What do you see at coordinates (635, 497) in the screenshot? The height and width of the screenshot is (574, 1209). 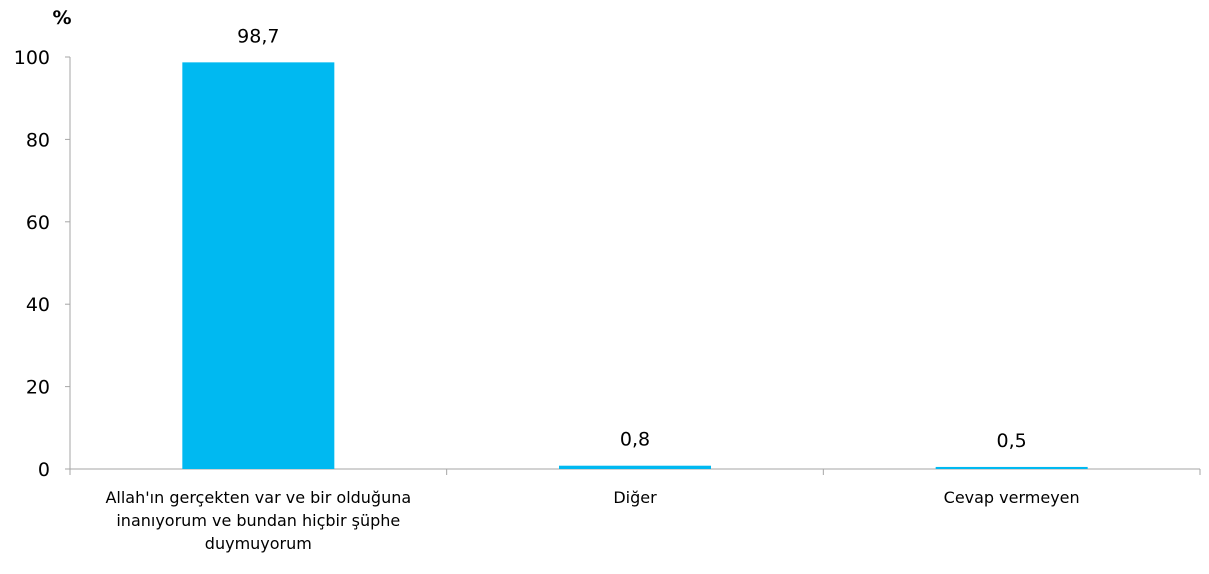 I see `x-tick-label: Diğer` at bounding box center [635, 497].